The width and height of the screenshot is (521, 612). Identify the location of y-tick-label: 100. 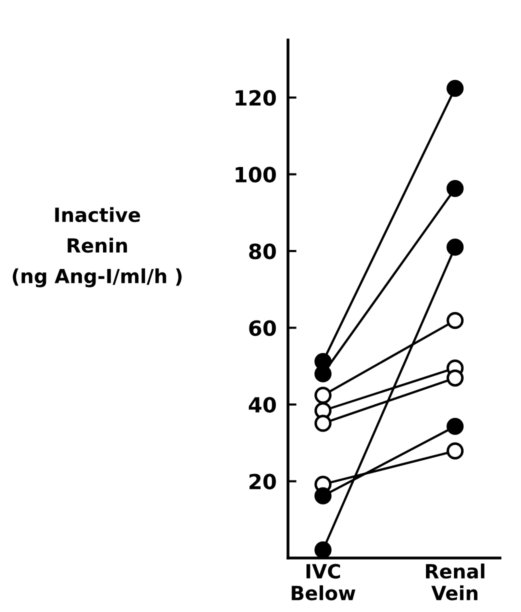
(256, 174).